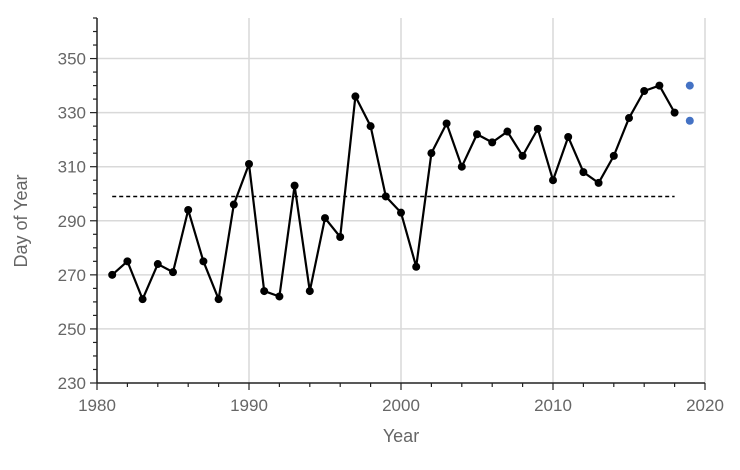  I want to click on x-tick-label: 1990, so click(249, 405).